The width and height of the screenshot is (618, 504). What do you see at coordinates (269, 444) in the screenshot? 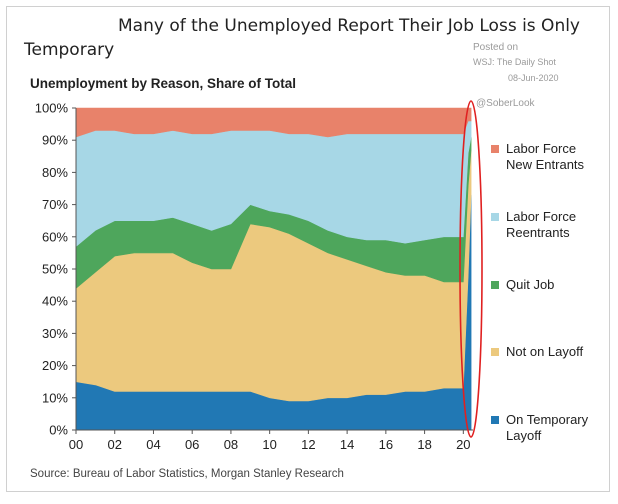
I see `x-tick-label: 10` at bounding box center [269, 444].